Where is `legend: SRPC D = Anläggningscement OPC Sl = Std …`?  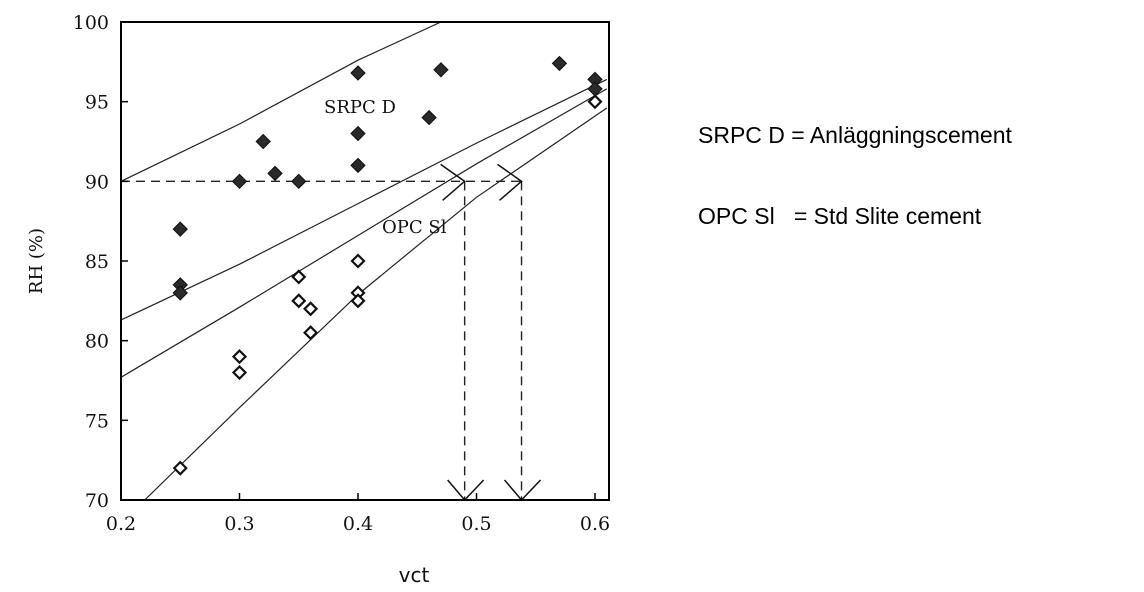 legend: SRPC D = Anläggningscement OPC Sl = Std … is located at coordinates (855, 162).